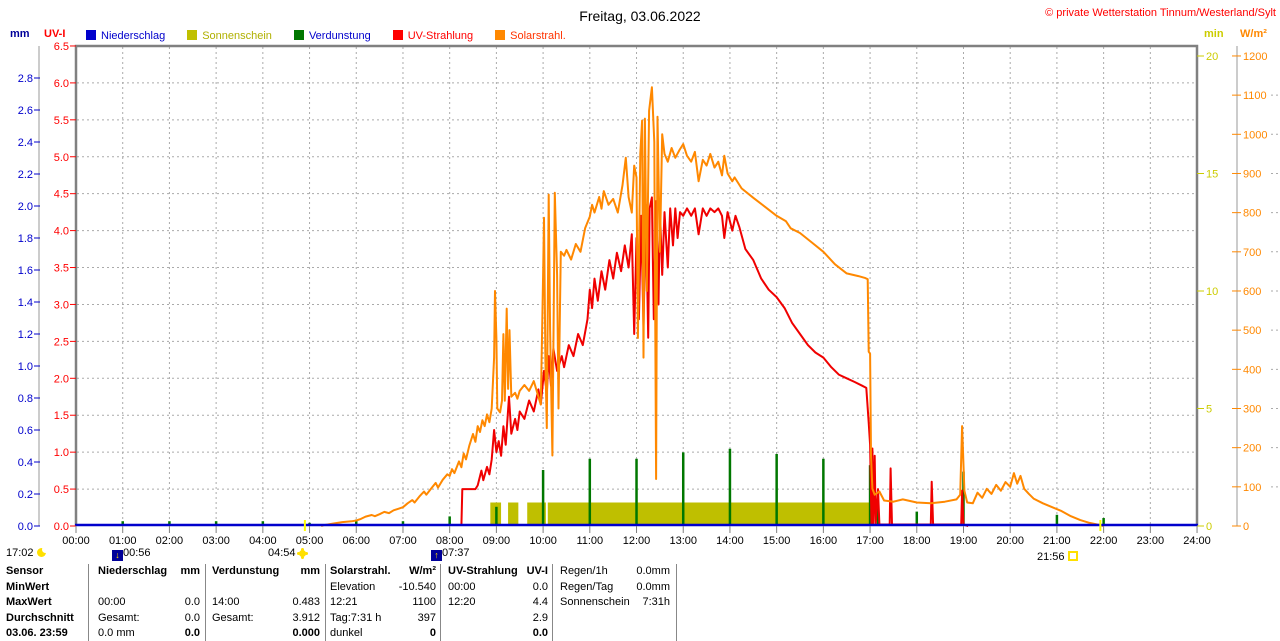 The width and height of the screenshot is (1280, 641). I want to click on sunset-sun-icon, so click(1072, 556).